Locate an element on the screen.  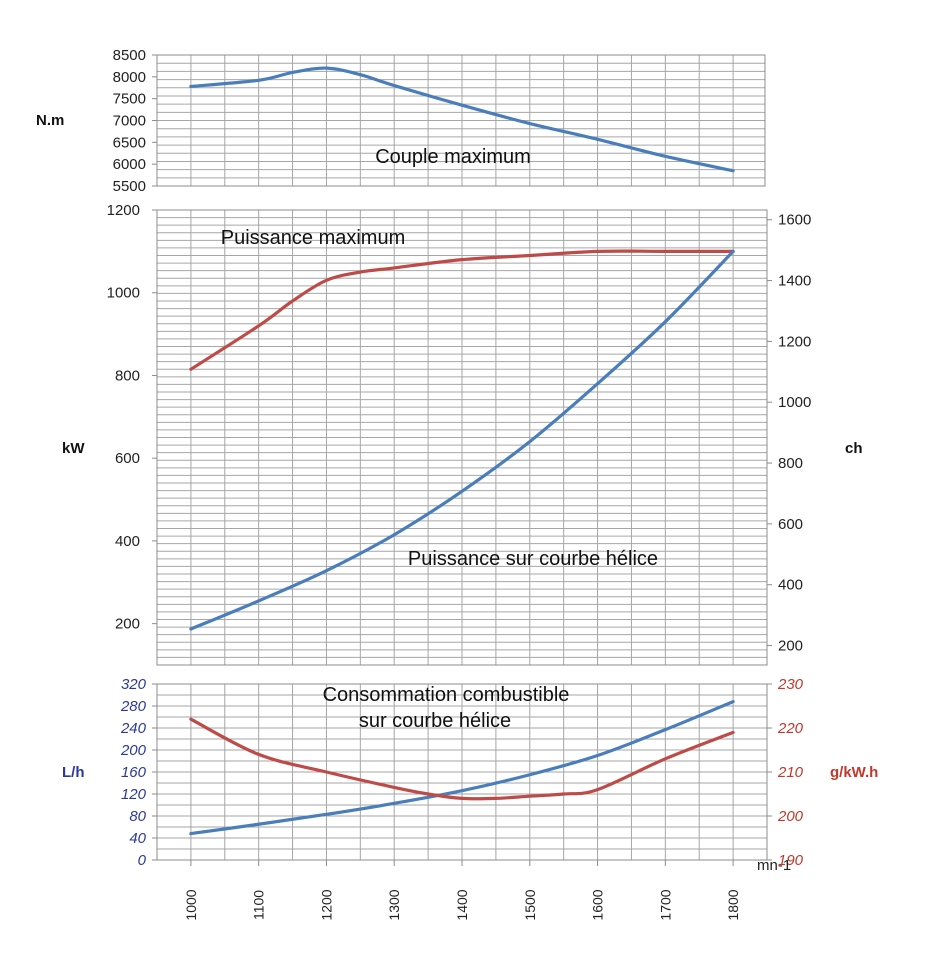
couple-ylabel: N.m is located at coordinates (50, 120).